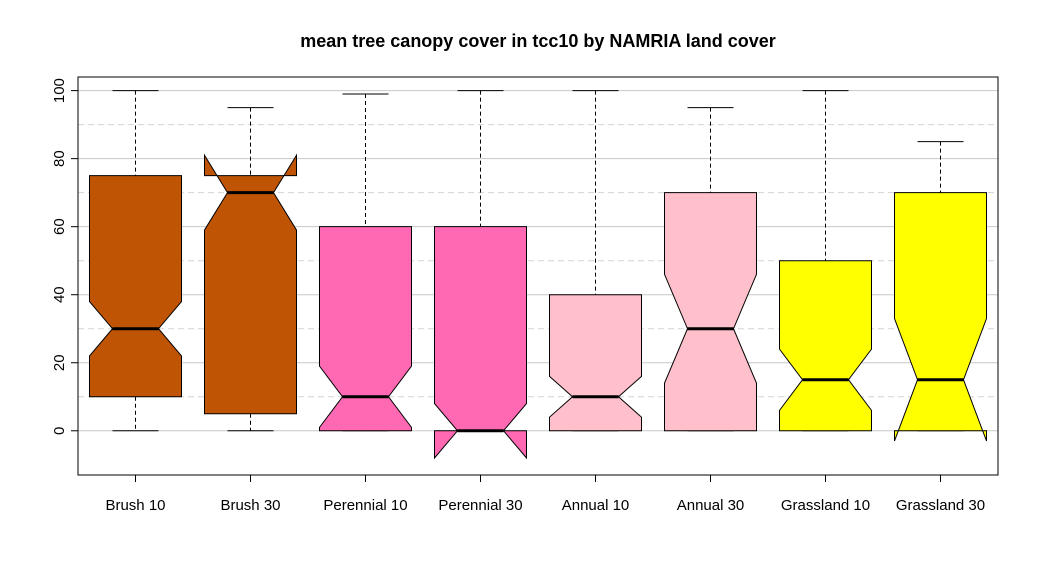  What do you see at coordinates (135, 505) in the screenshot?
I see `x-tick-label: Brush 10` at bounding box center [135, 505].